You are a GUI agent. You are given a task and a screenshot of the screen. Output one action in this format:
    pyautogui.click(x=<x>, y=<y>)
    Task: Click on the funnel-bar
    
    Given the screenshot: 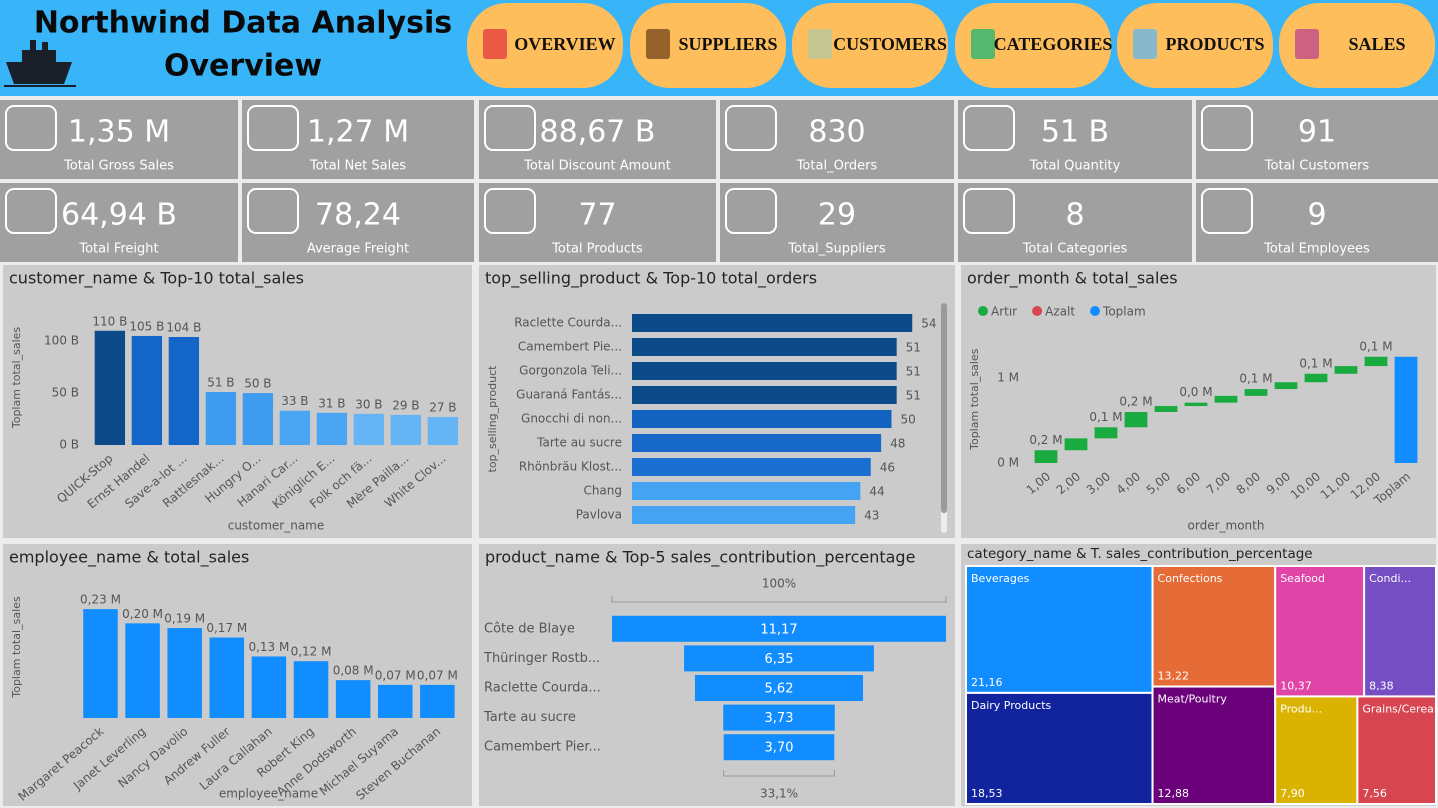 What is the action you would take?
    pyautogui.click(x=779, y=628)
    